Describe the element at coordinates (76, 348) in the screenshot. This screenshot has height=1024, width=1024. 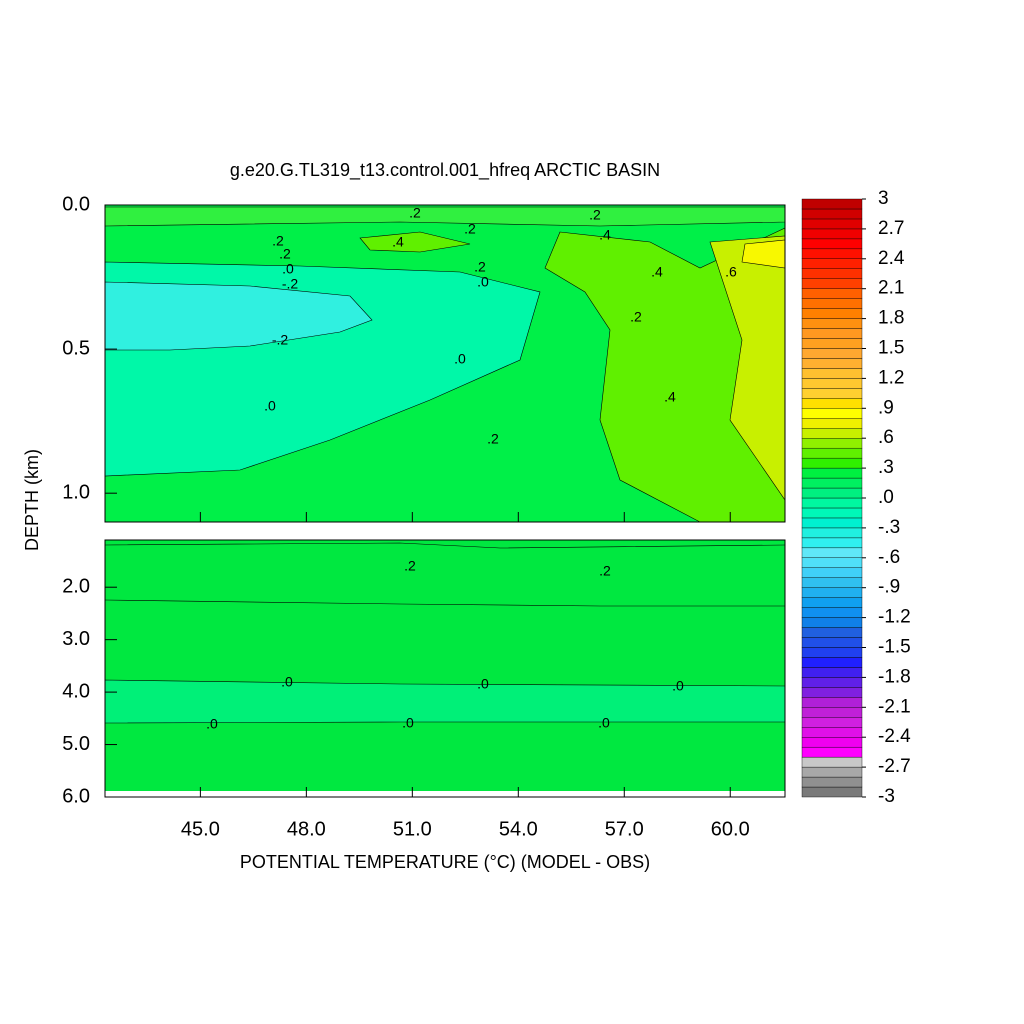
I see `y-tick-label: 0.5` at that location.